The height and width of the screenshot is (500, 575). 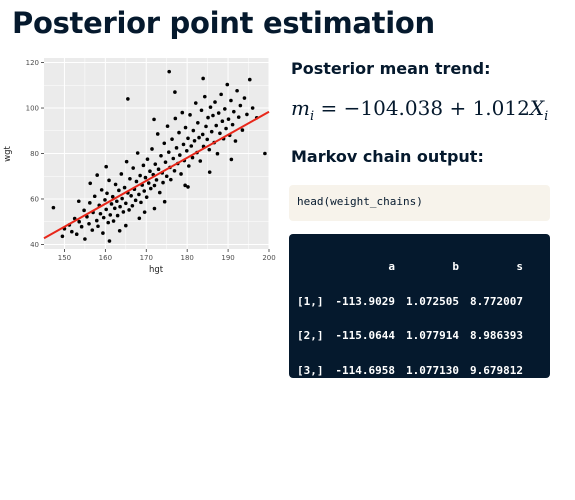 What do you see at coordinates (410, 405) in the screenshot?
I see `output-row: [4,] -115.0568 1.072668 8.814403` at bounding box center [410, 405].